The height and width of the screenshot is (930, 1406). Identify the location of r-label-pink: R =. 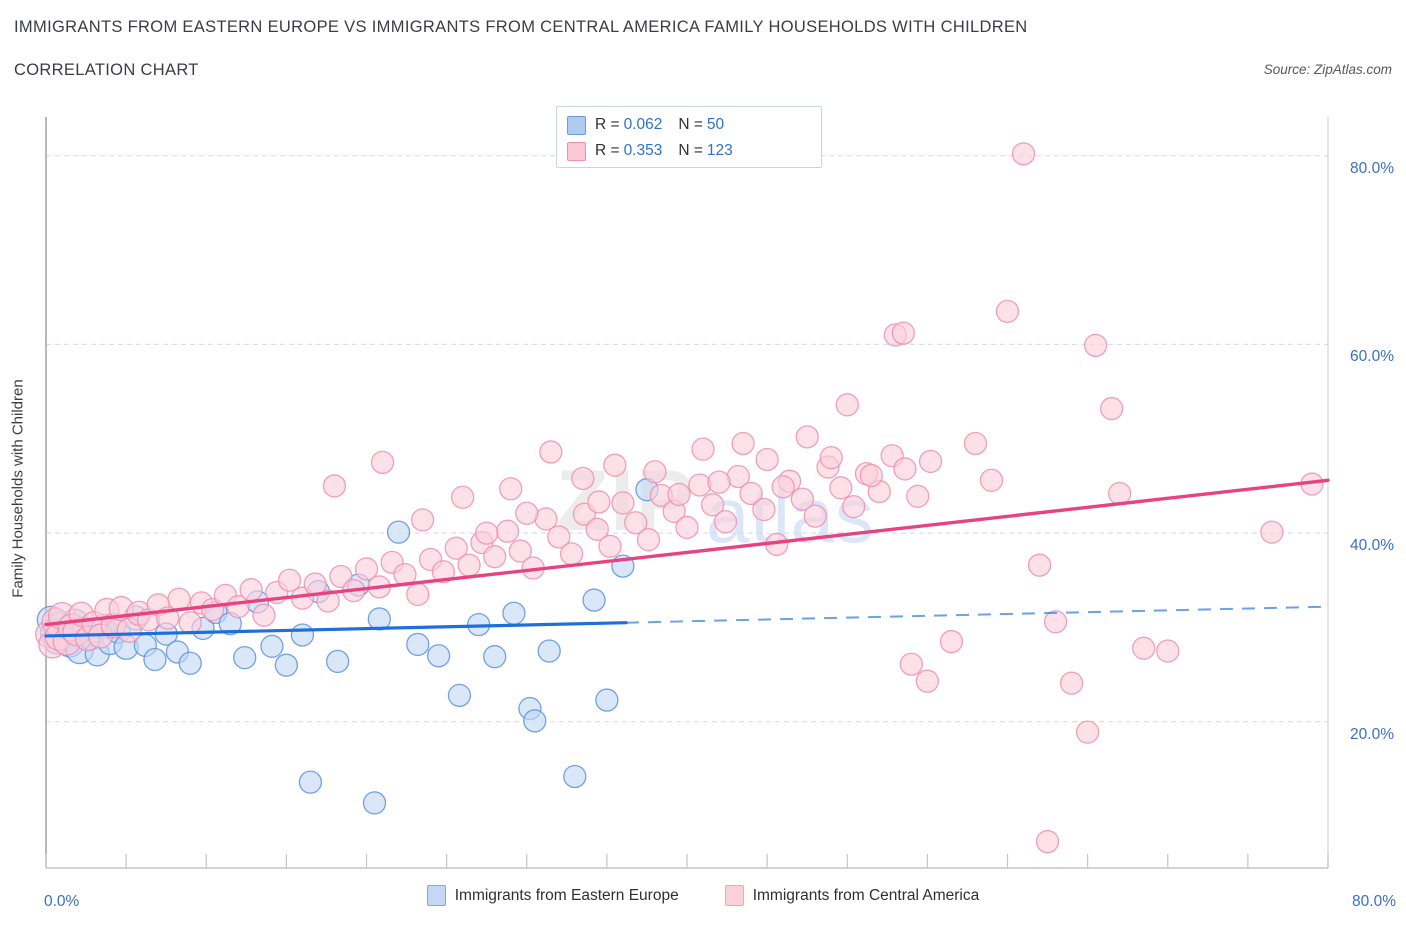
(607, 150).